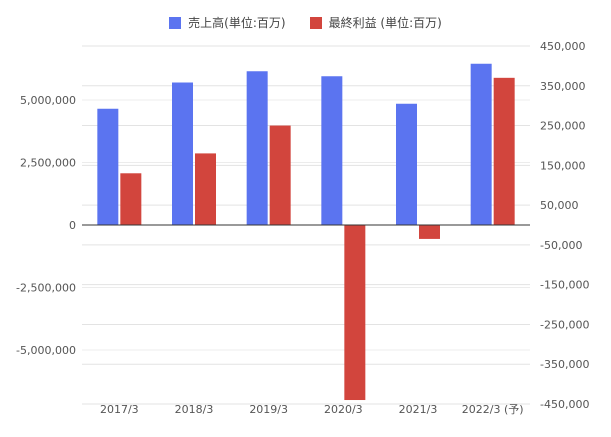  What do you see at coordinates (315, 22) in the screenshot?
I see `legend-swatch-profit` at bounding box center [315, 22].